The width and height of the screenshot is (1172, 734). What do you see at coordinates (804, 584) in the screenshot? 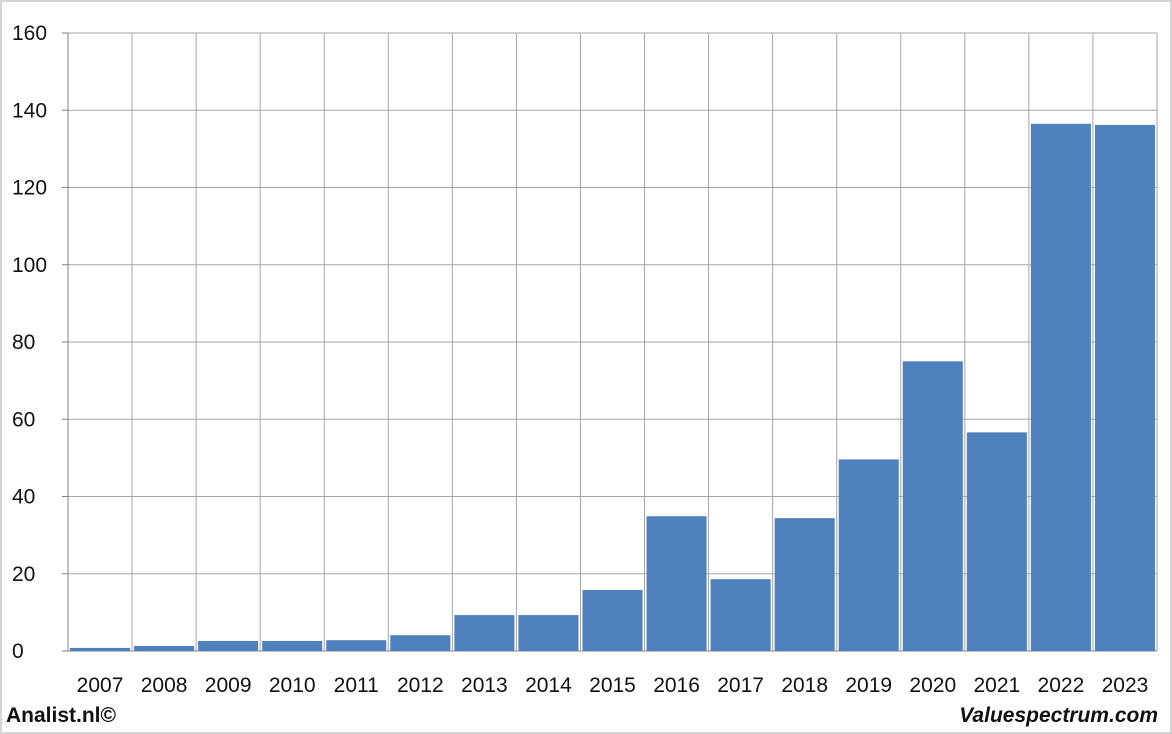
I see `bar-2018` at bounding box center [804, 584].